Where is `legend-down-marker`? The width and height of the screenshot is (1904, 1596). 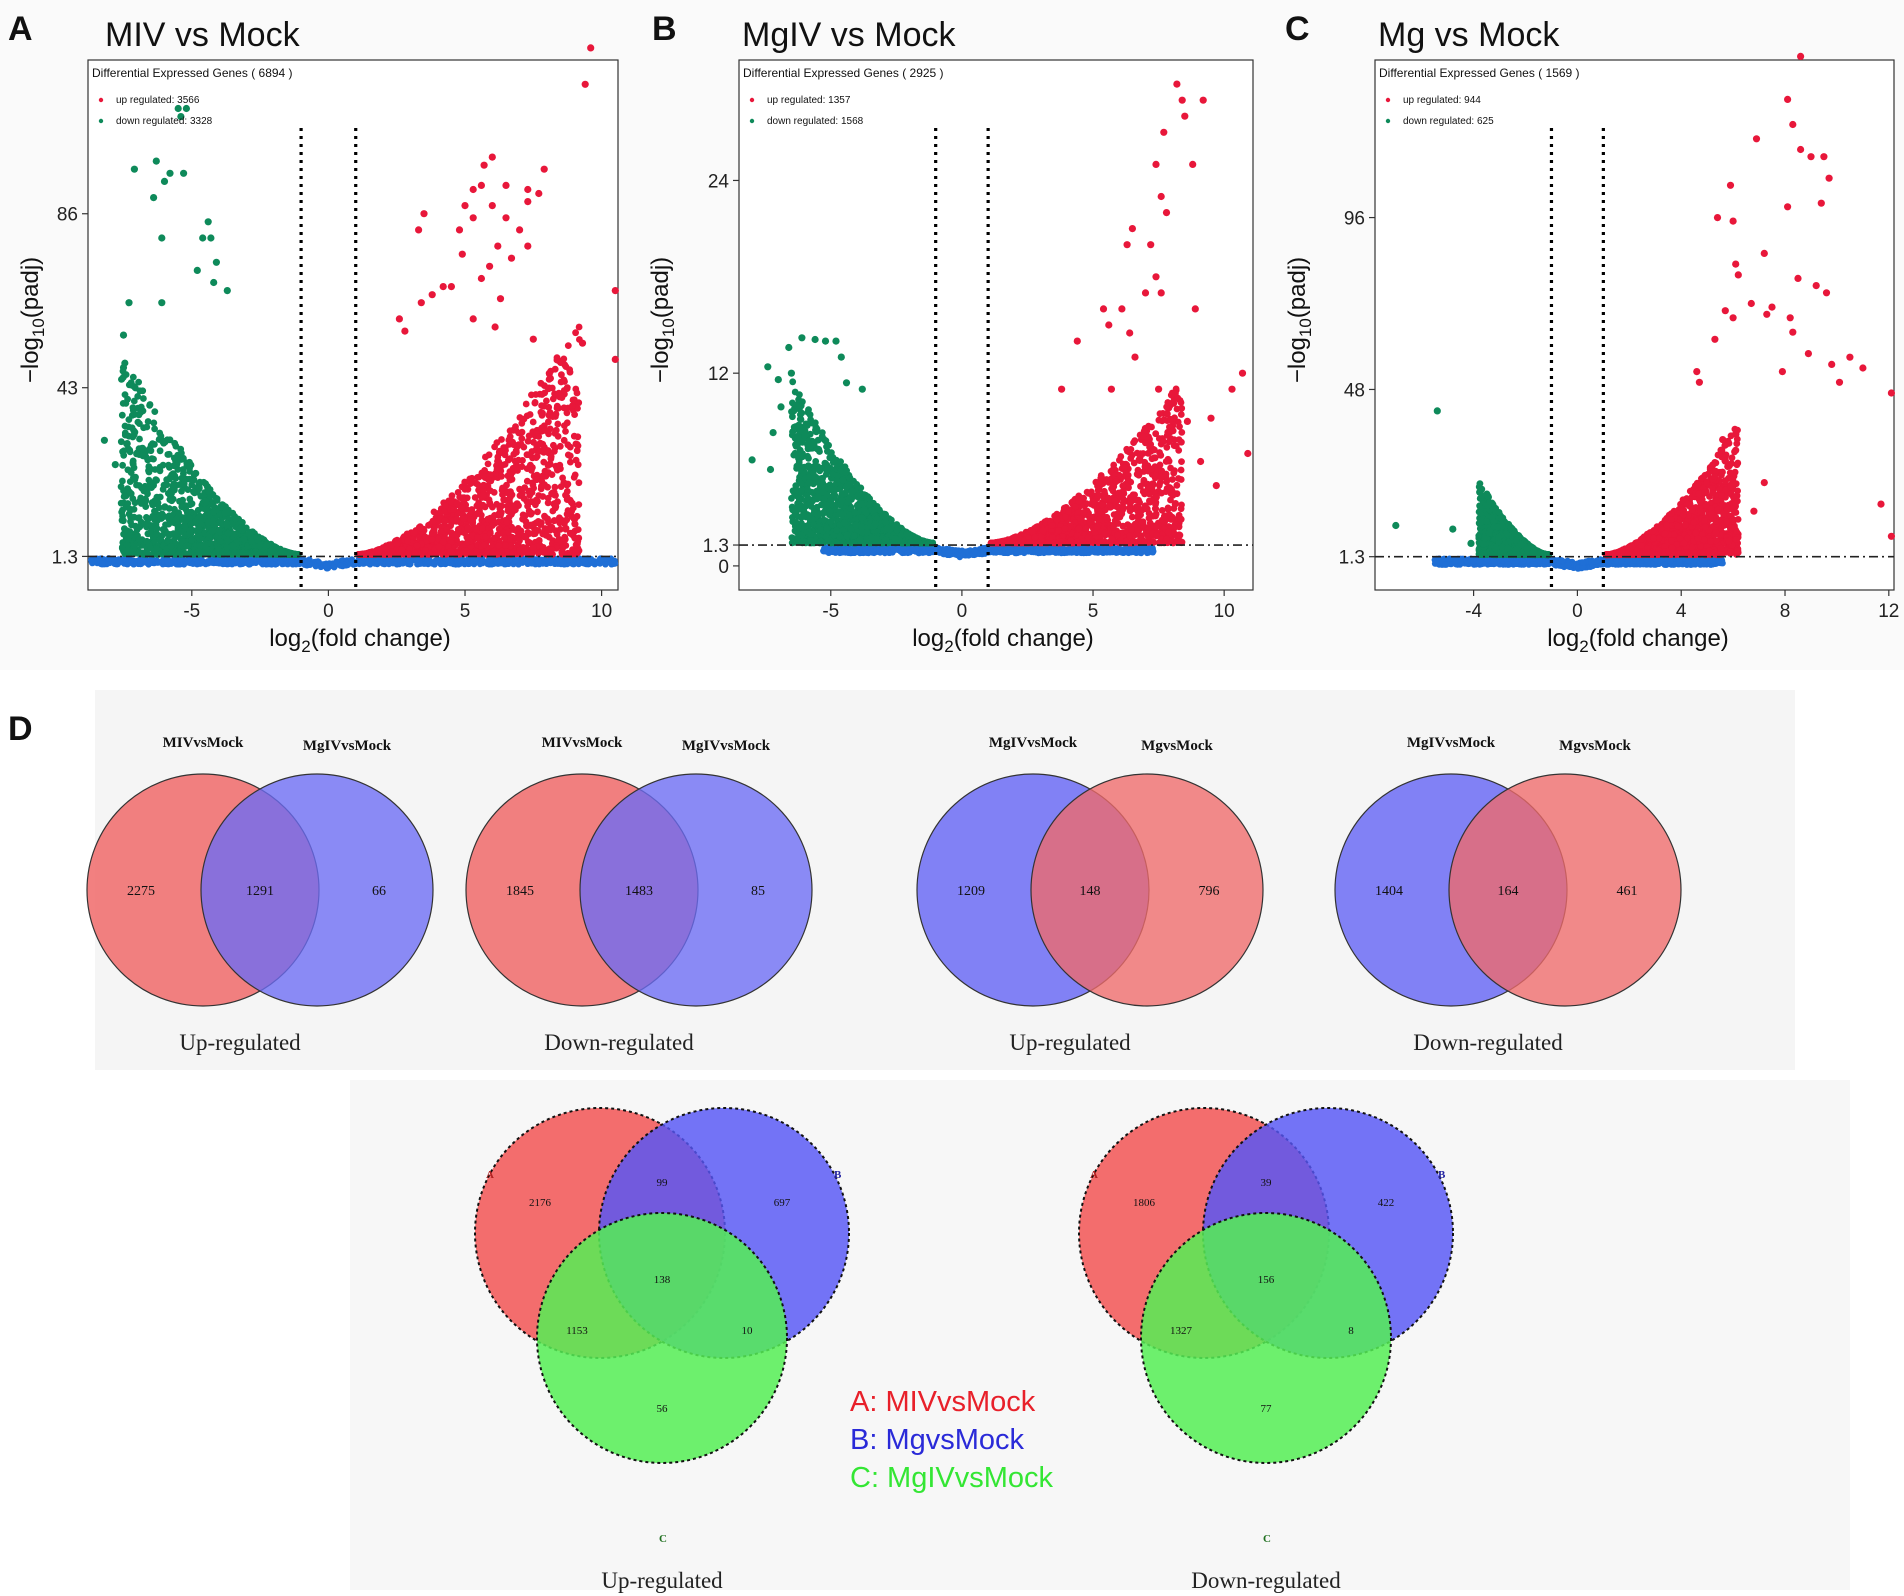
legend-down-marker is located at coordinates (101, 121).